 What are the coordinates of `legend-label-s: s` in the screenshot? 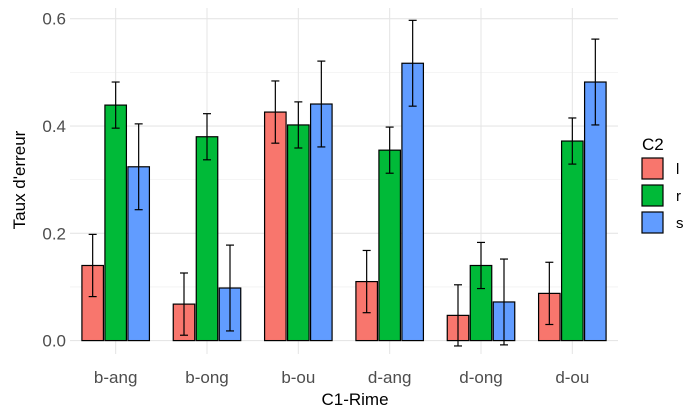 It's located at (679, 223).